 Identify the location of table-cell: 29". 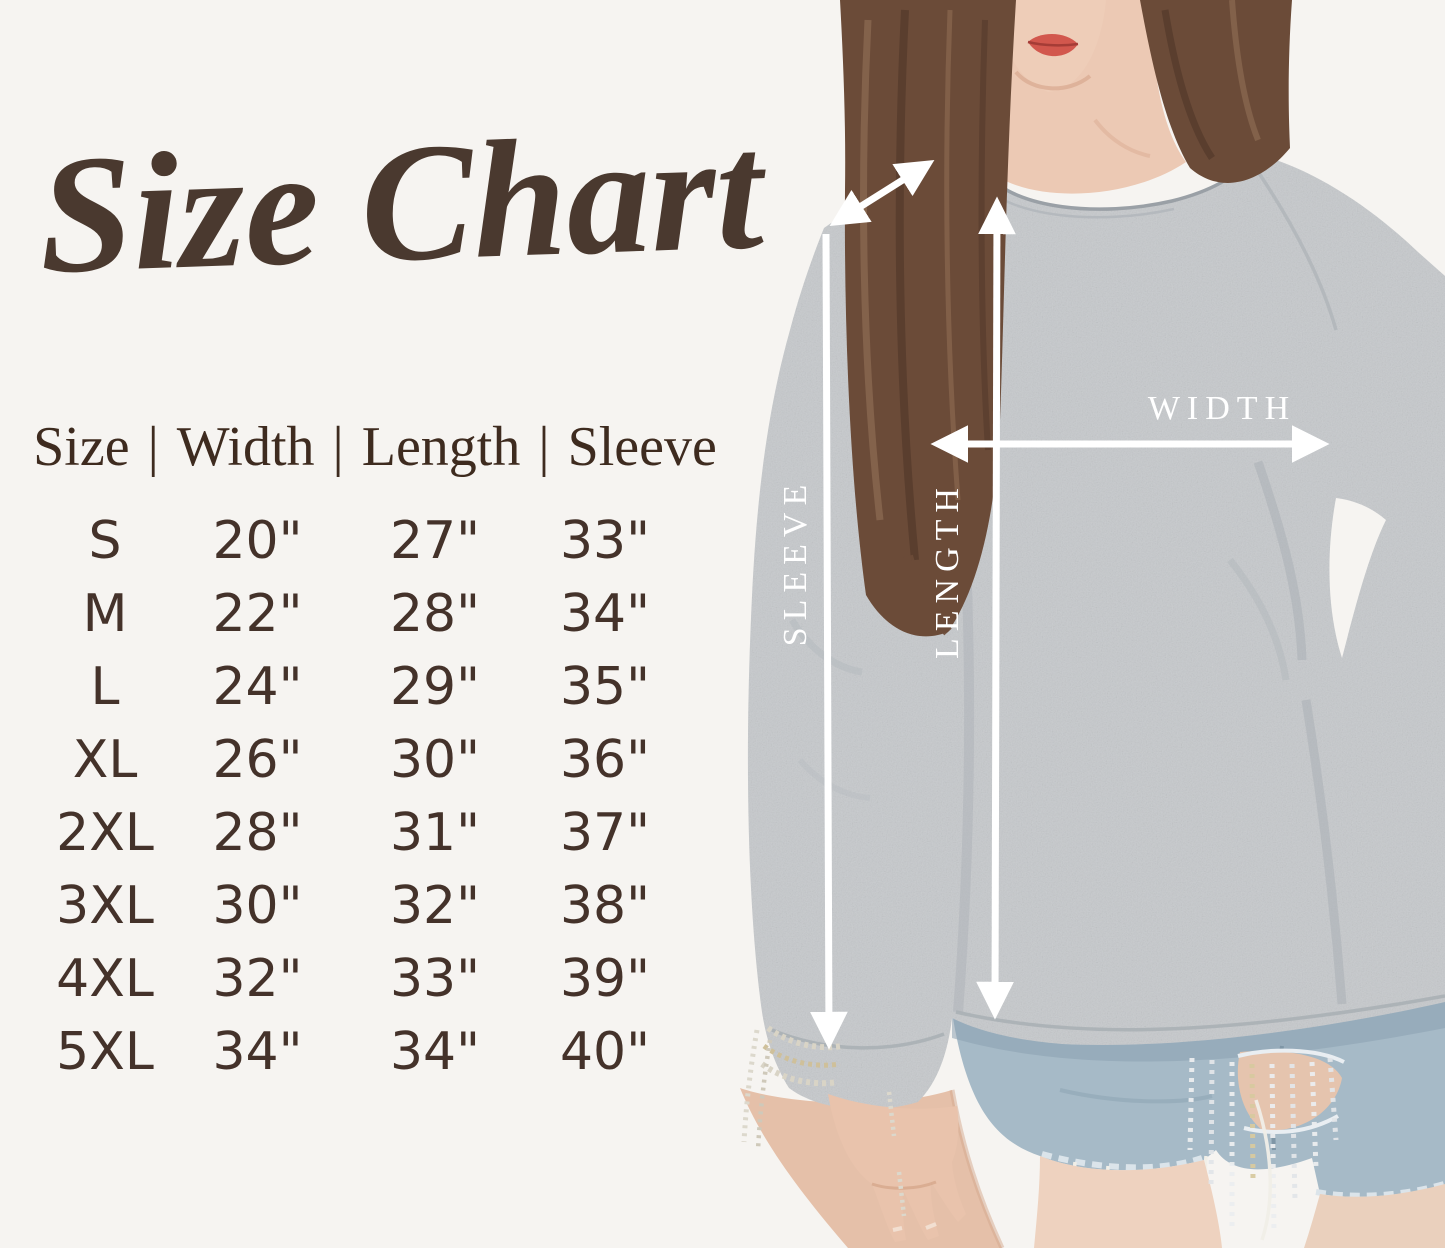
(435, 686).